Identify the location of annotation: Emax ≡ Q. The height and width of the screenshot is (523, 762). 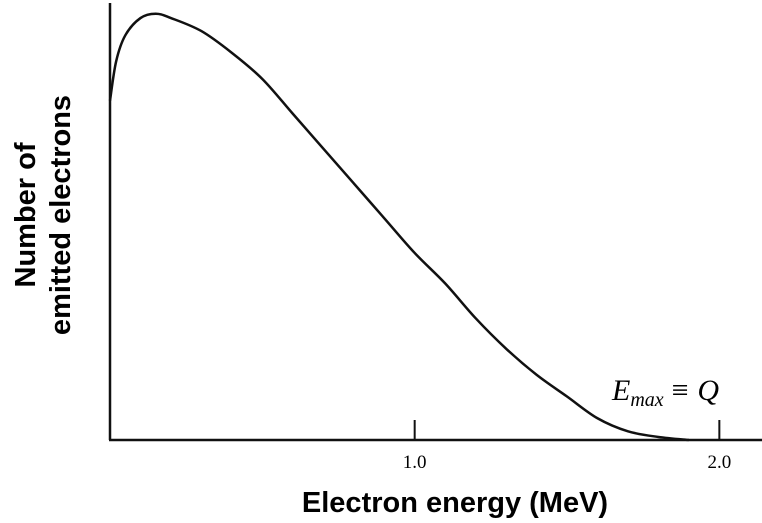
(665, 392).